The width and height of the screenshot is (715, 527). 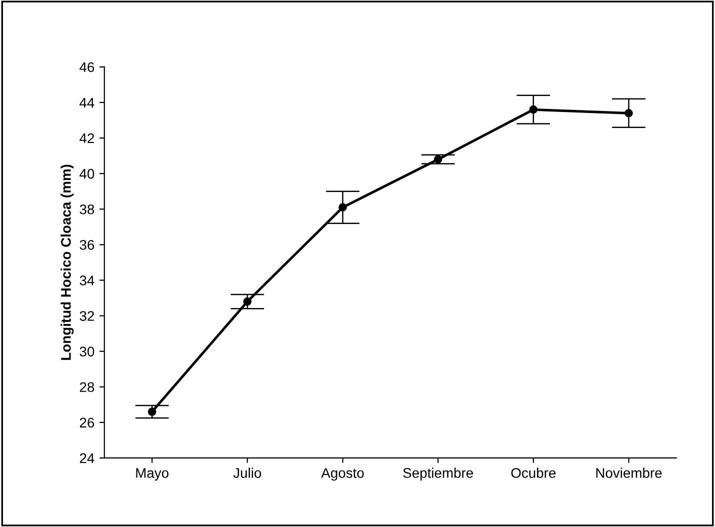 I want to click on x-tick-label: Septiembre, so click(x=438, y=474).